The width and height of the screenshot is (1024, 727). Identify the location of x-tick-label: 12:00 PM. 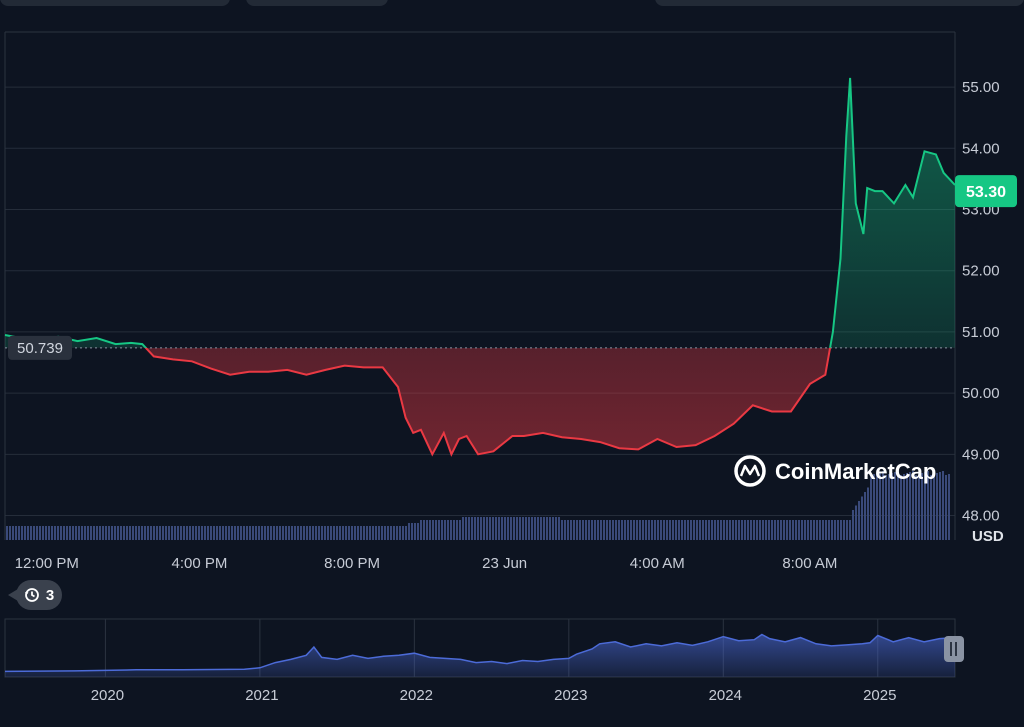
(47, 563).